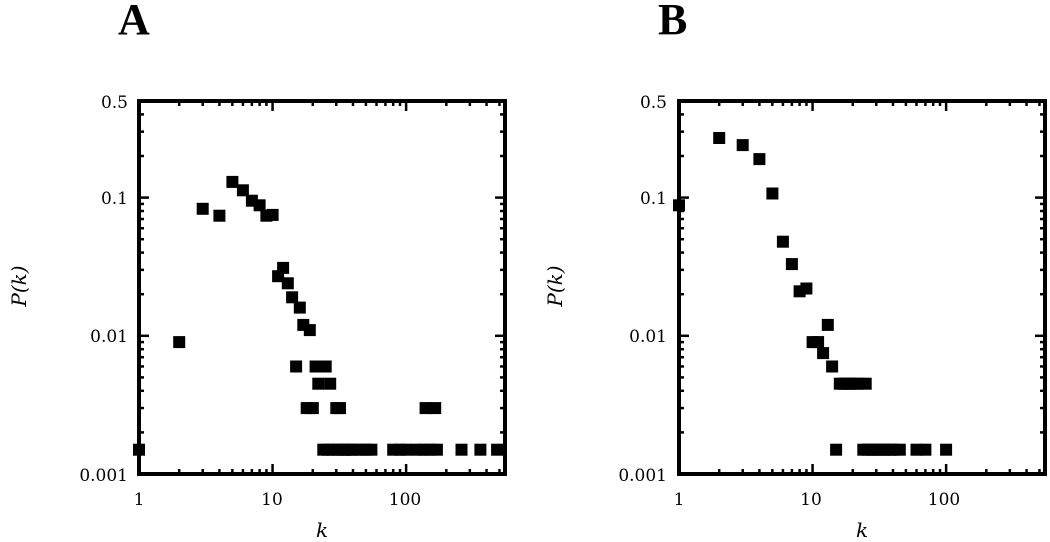 The height and width of the screenshot is (542, 1050). What do you see at coordinates (114, 103) in the screenshot?
I see `panel-a-y-tick-label: 0.5` at bounding box center [114, 103].